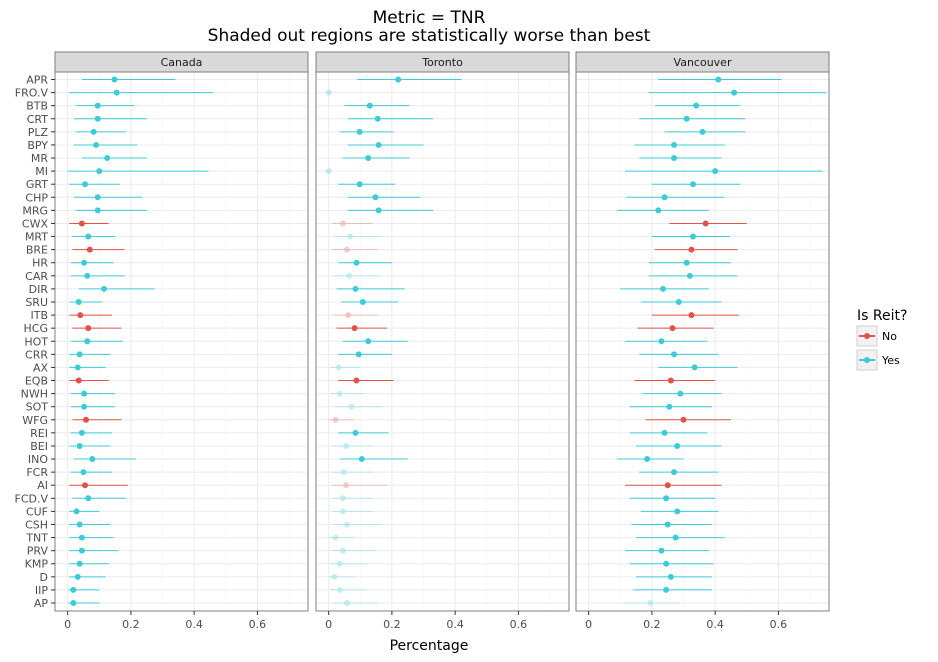  I want to click on y-tick-label: IIP, so click(41, 590).